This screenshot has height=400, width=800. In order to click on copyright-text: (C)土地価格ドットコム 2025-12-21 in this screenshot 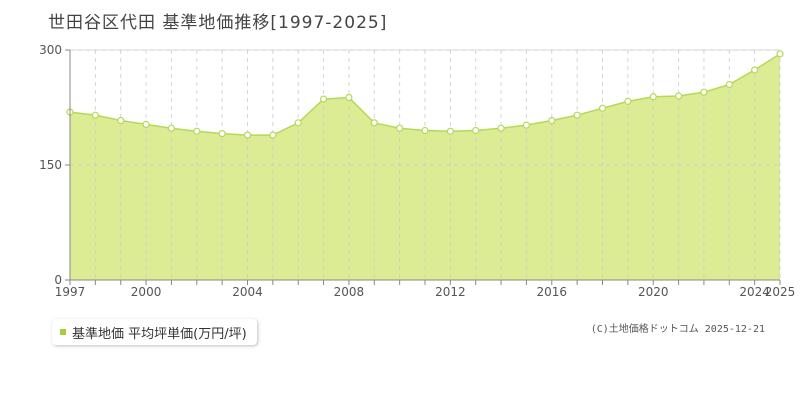, I will do `click(677, 329)`.